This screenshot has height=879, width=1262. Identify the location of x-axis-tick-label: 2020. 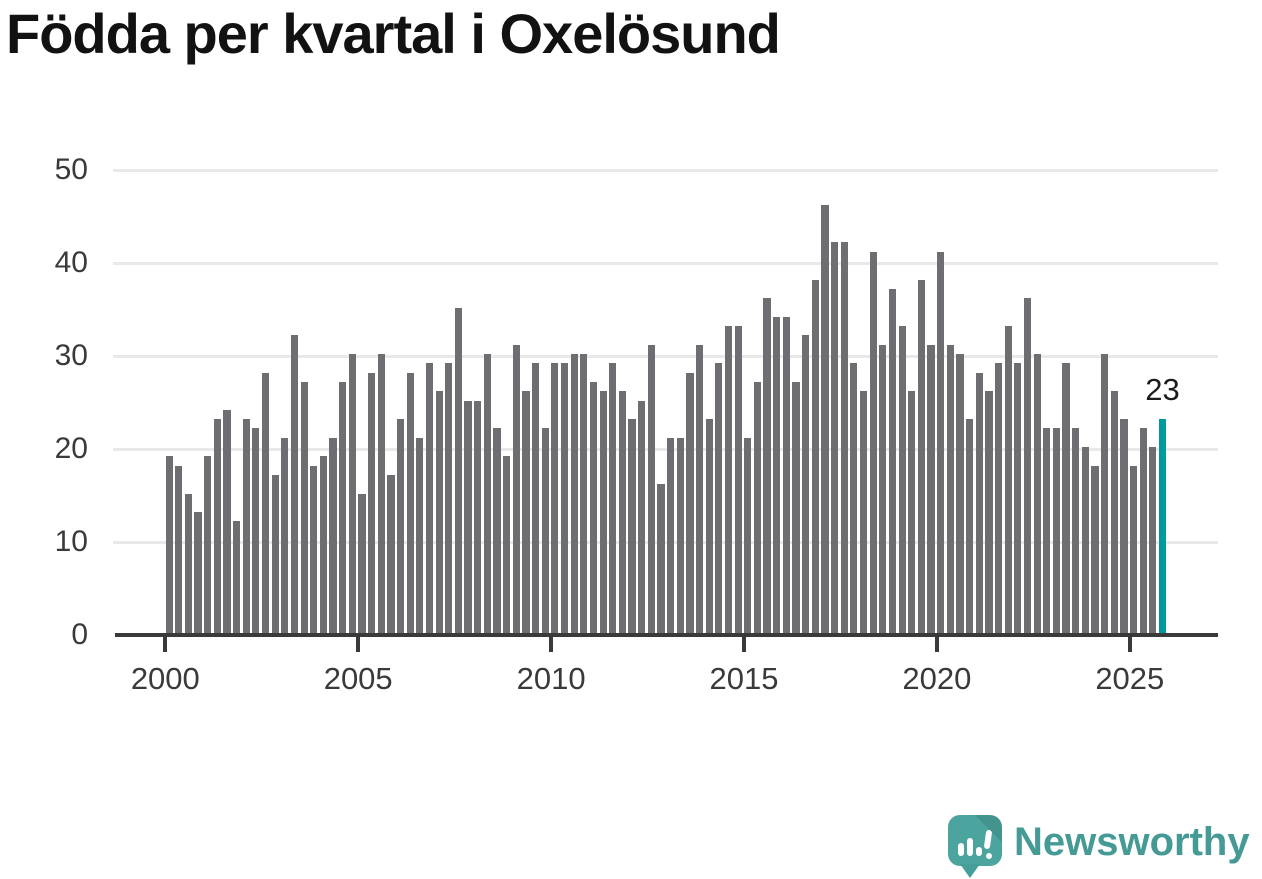
(937, 678).